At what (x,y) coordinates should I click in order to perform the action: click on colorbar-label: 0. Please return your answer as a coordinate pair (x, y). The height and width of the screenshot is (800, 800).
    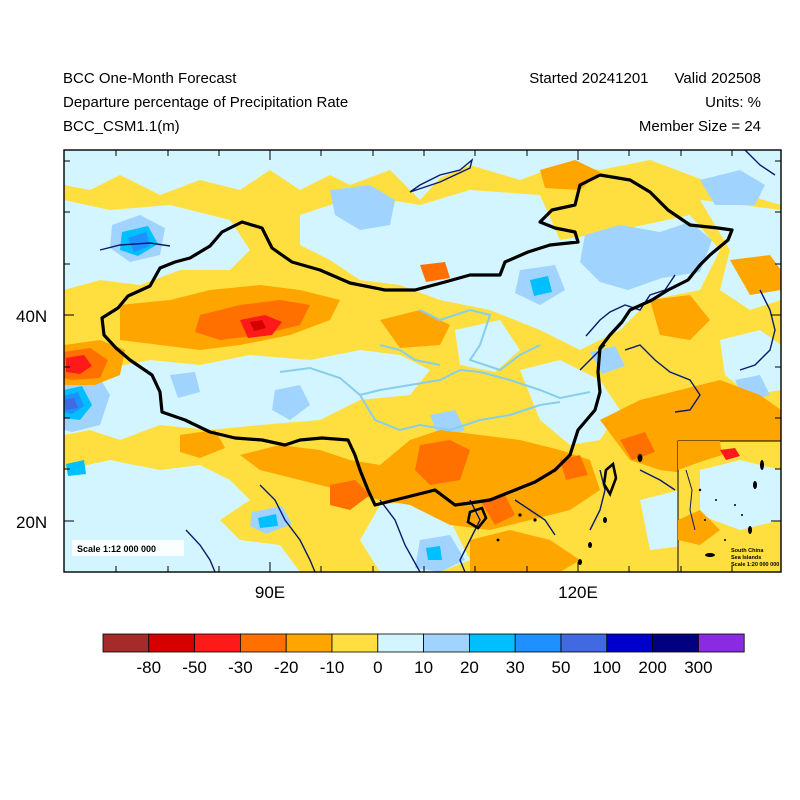
    Looking at the image, I should click on (377, 667).